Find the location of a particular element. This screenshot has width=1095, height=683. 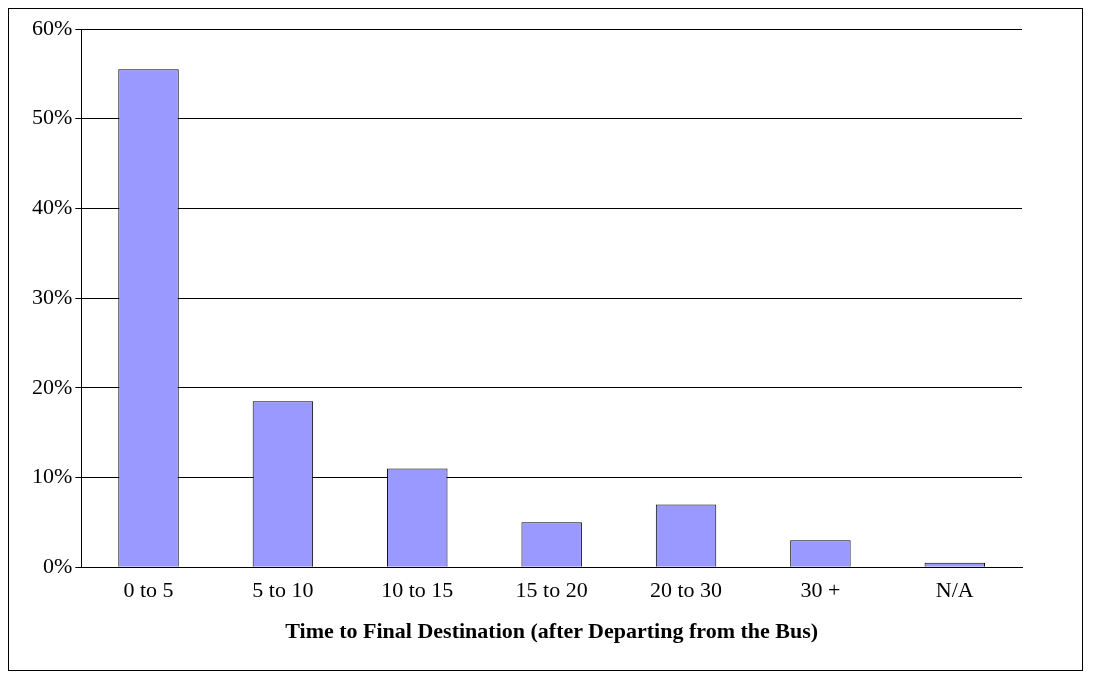

x-tick-label: N/A is located at coordinates (954, 590).